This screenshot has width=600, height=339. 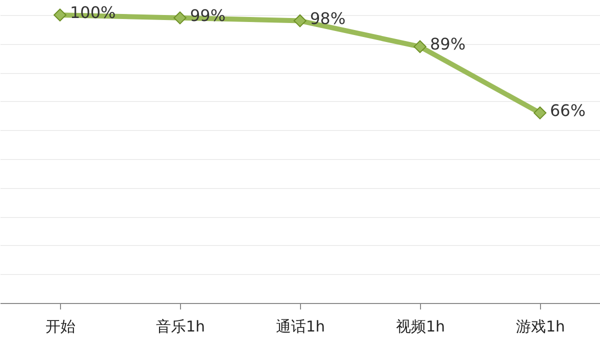 What do you see at coordinates (328, 18) in the screenshot?
I see `data-label: 98%` at bounding box center [328, 18].